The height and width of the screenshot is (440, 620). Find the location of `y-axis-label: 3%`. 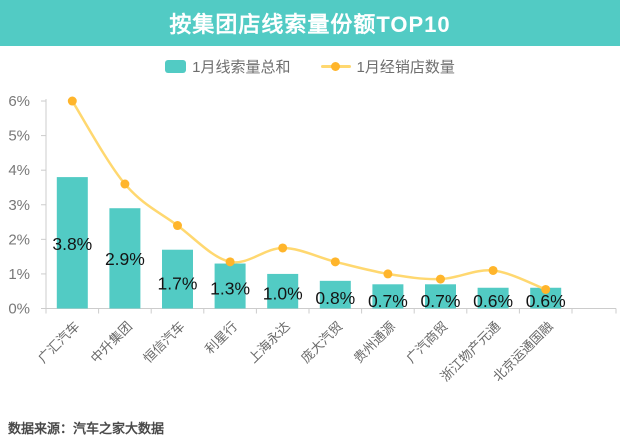

y-axis-label: 3% is located at coordinates (19, 205).